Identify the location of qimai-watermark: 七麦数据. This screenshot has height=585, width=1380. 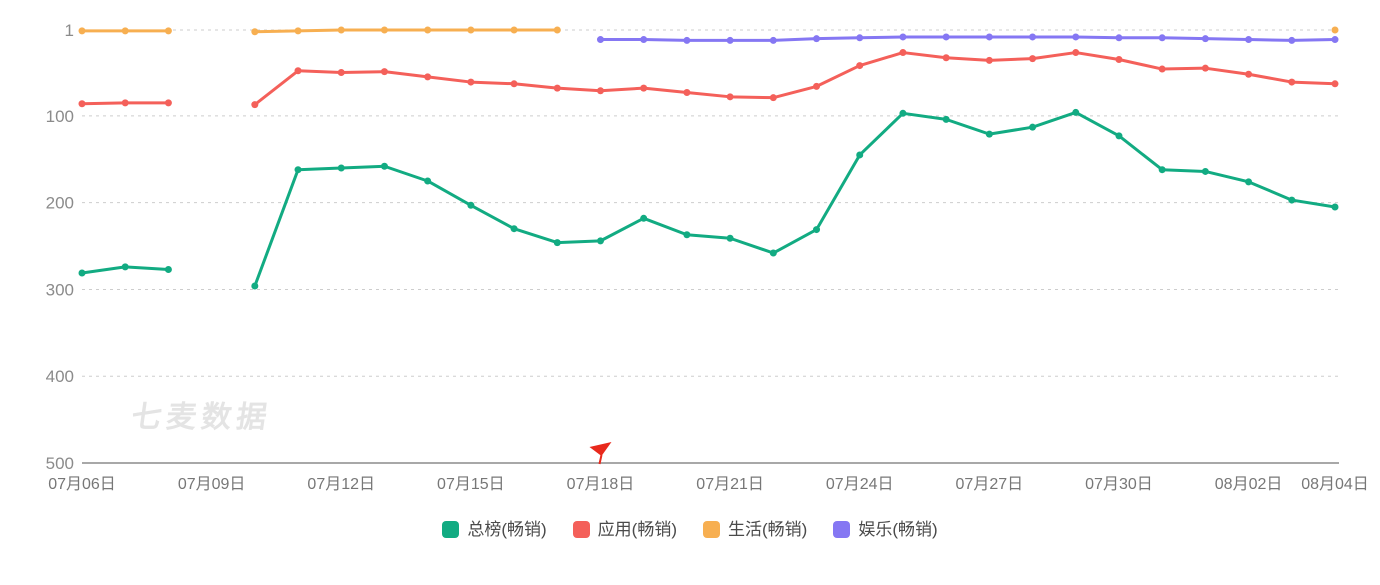
(201, 417).